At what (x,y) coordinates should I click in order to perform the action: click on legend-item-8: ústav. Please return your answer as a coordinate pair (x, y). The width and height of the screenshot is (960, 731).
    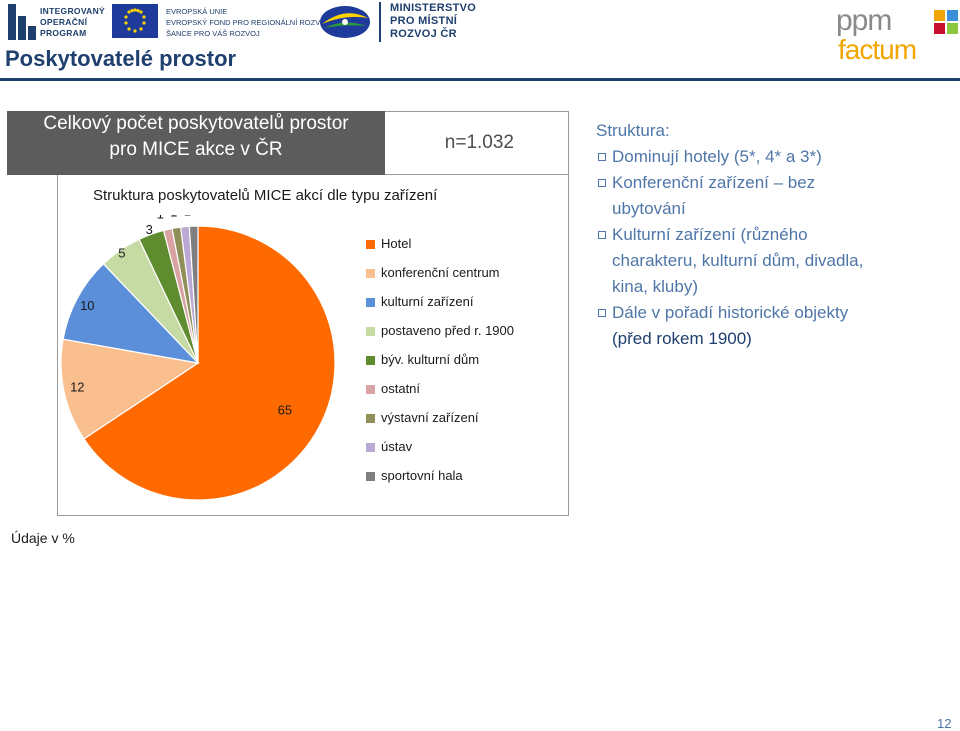
    Looking at the image, I should click on (456, 447).